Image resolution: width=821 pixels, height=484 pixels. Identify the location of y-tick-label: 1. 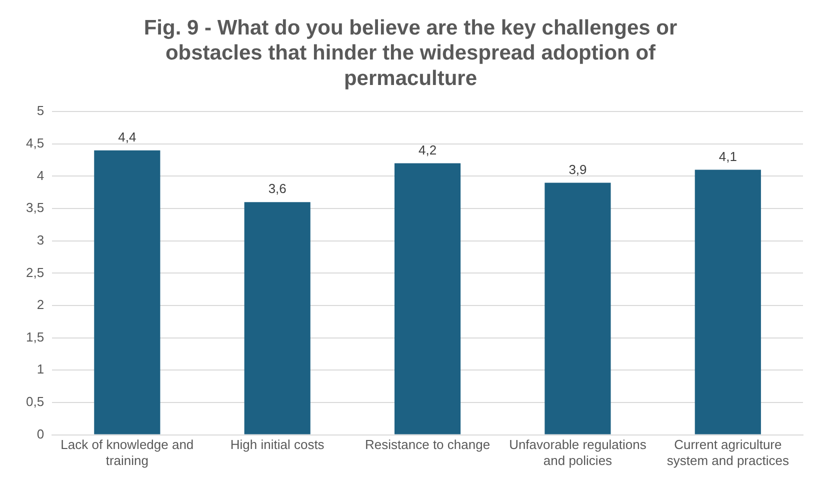
(40, 369).